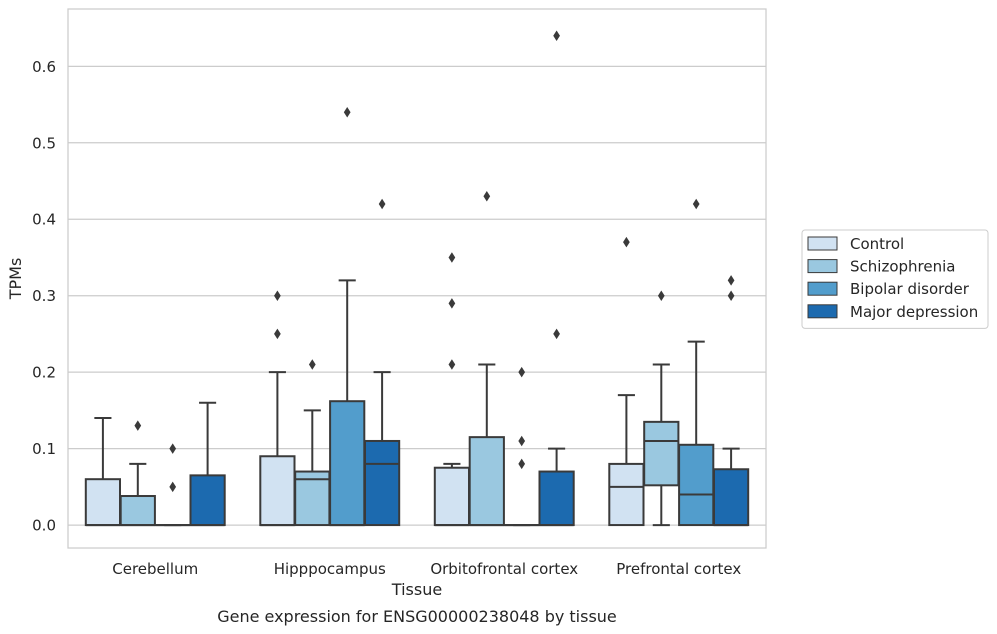 The width and height of the screenshot is (997, 634). Describe the element at coordinates (44, 373) in the screenshot. I see `y-tick-label: 0.2` at that location.